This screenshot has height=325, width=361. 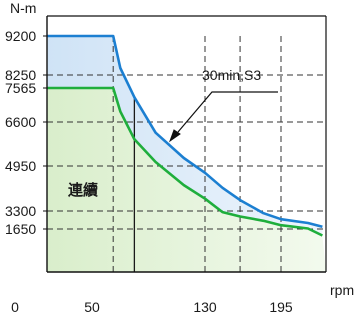 I want to click on y-tick-label-9200: 9200, so click(x=20, y=36).